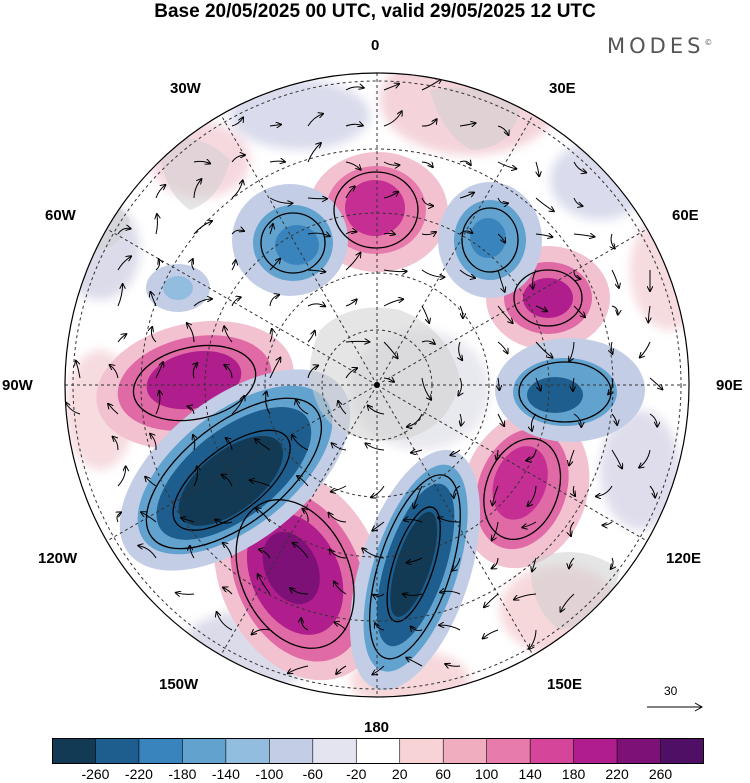  Describe the element at coordinates (656, 46) in the screenshot. I see `brand-text: MODES` at that location.